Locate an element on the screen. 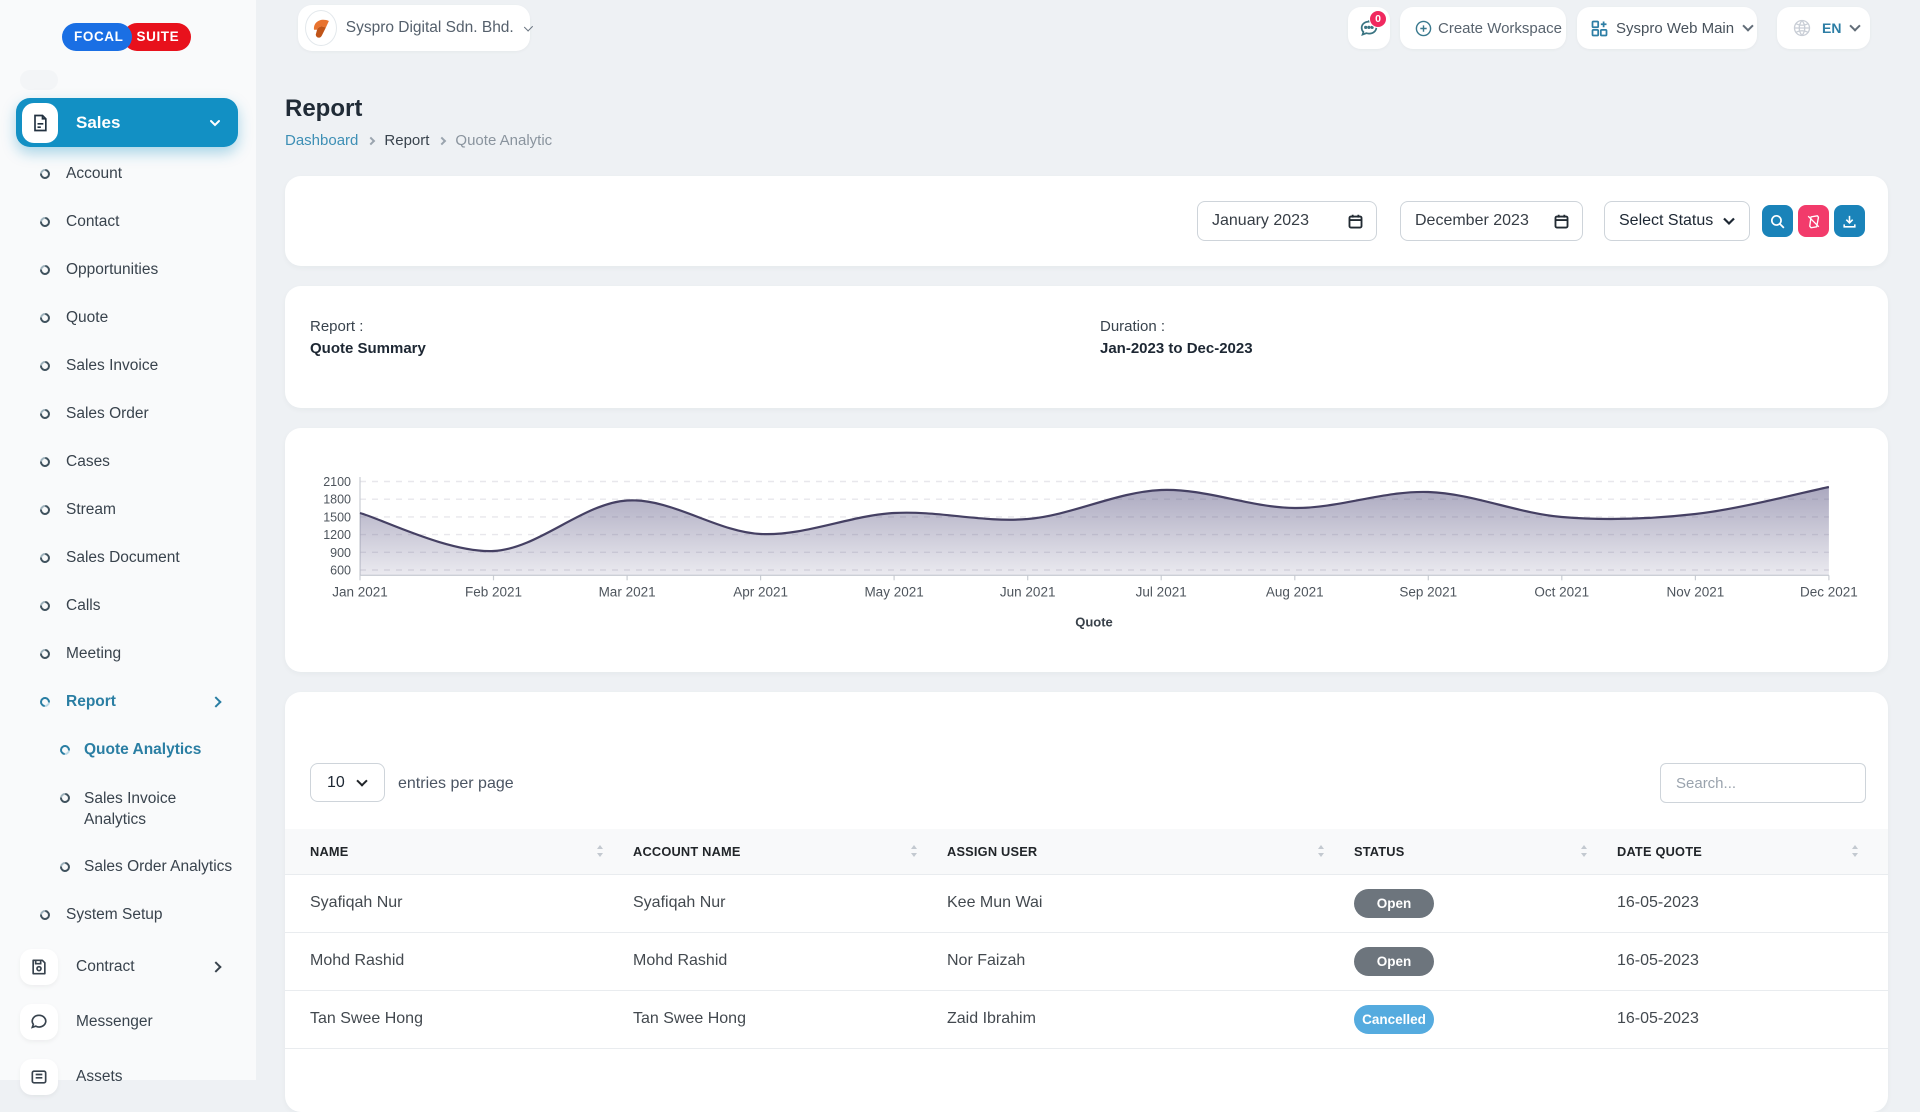 The width and height of the screenshot is (1920, 1112). svg-text: Sep 2021 is located at coordinates (1428, 592).